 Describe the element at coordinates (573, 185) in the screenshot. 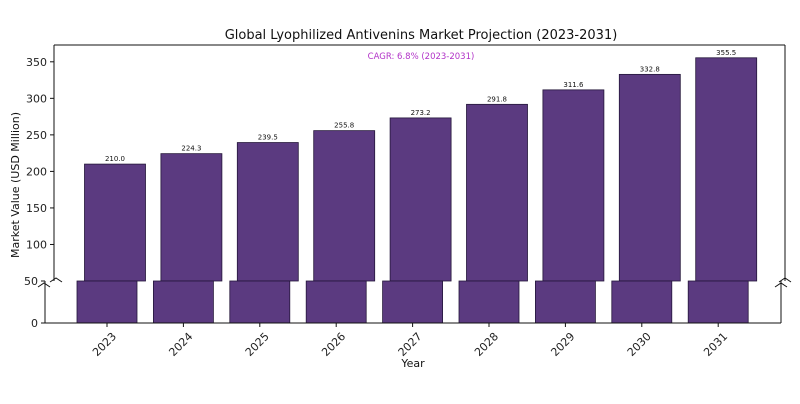

I see `bar-upper-2029` at that location.